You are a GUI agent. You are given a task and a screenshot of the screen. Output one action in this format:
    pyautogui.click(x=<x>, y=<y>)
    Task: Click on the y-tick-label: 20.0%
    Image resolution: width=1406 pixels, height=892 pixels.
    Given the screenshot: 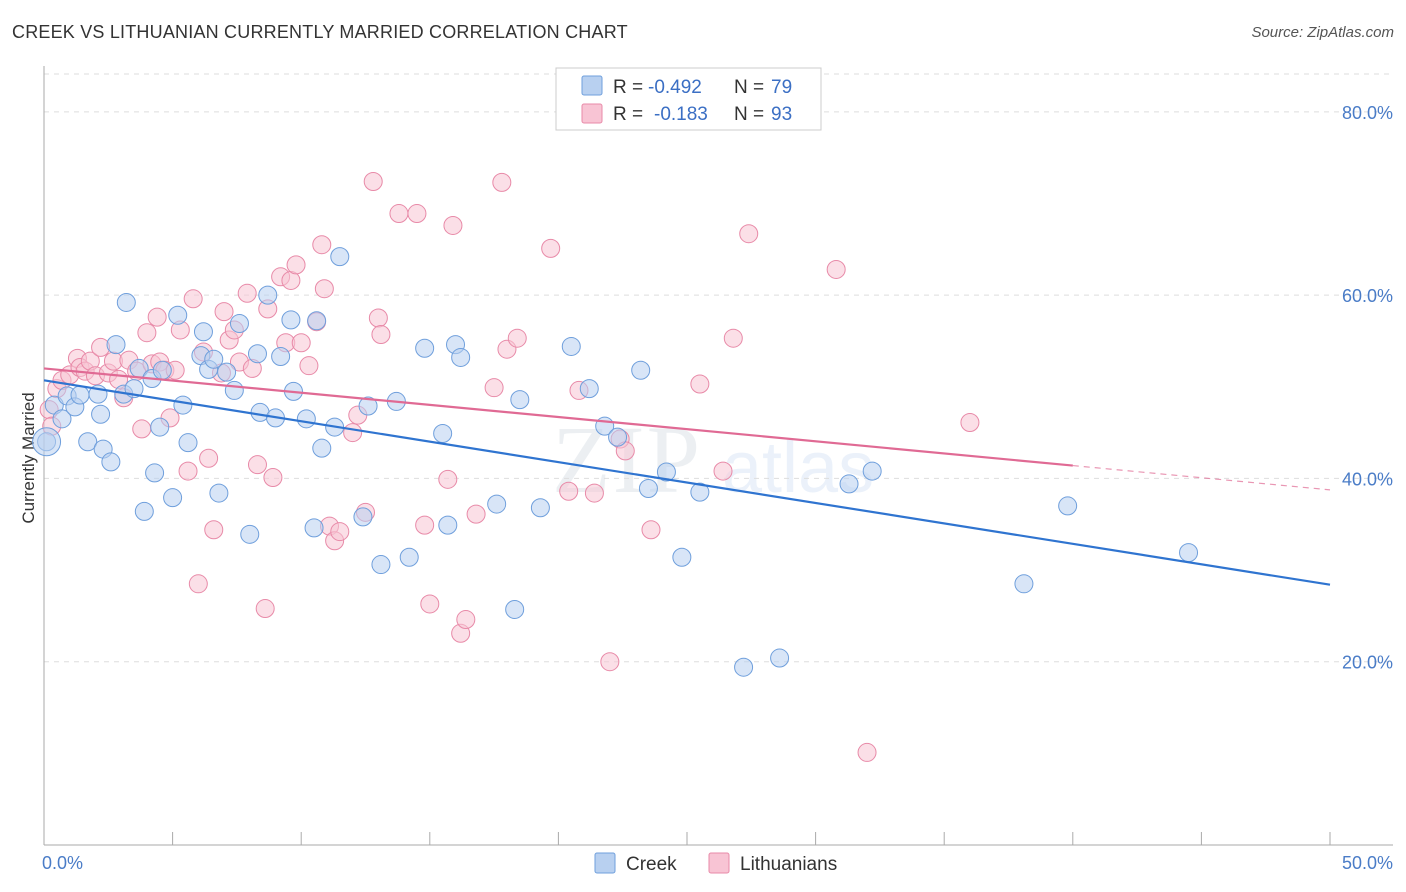 What is the action you would take?
    pyautogui.click(x=1367, y=663)
    